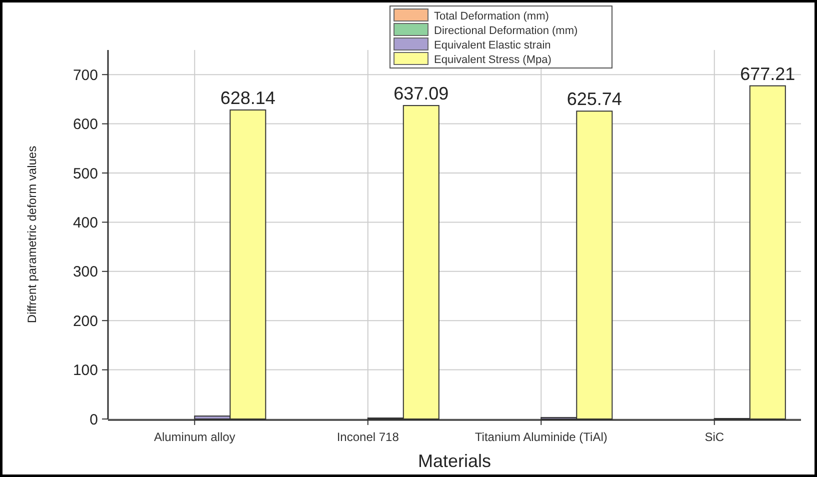  I want to click on y-tick-label: 700, so click(85, 75).